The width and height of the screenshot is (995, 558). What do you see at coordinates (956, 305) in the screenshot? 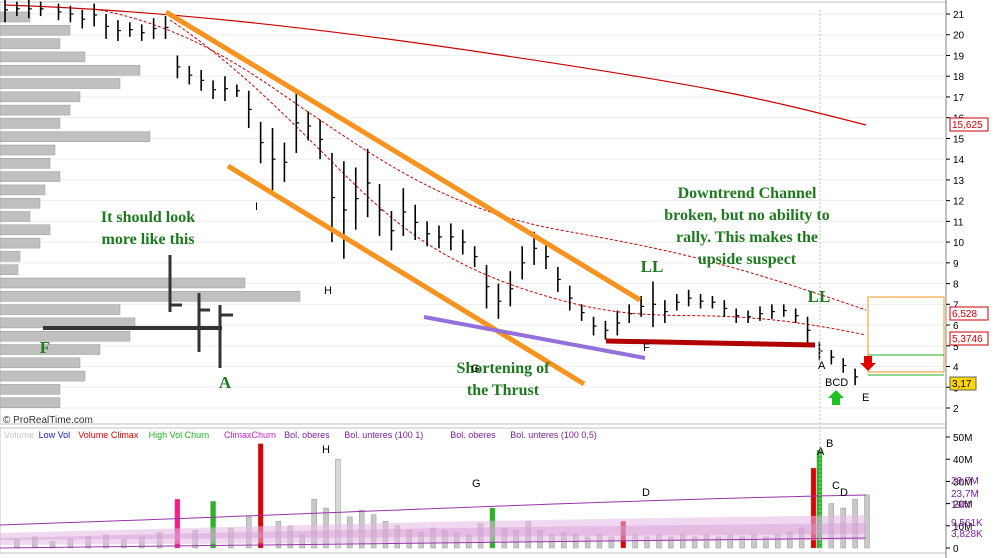
I see `price-tick-label: 7` at bounding box center [956, 305].